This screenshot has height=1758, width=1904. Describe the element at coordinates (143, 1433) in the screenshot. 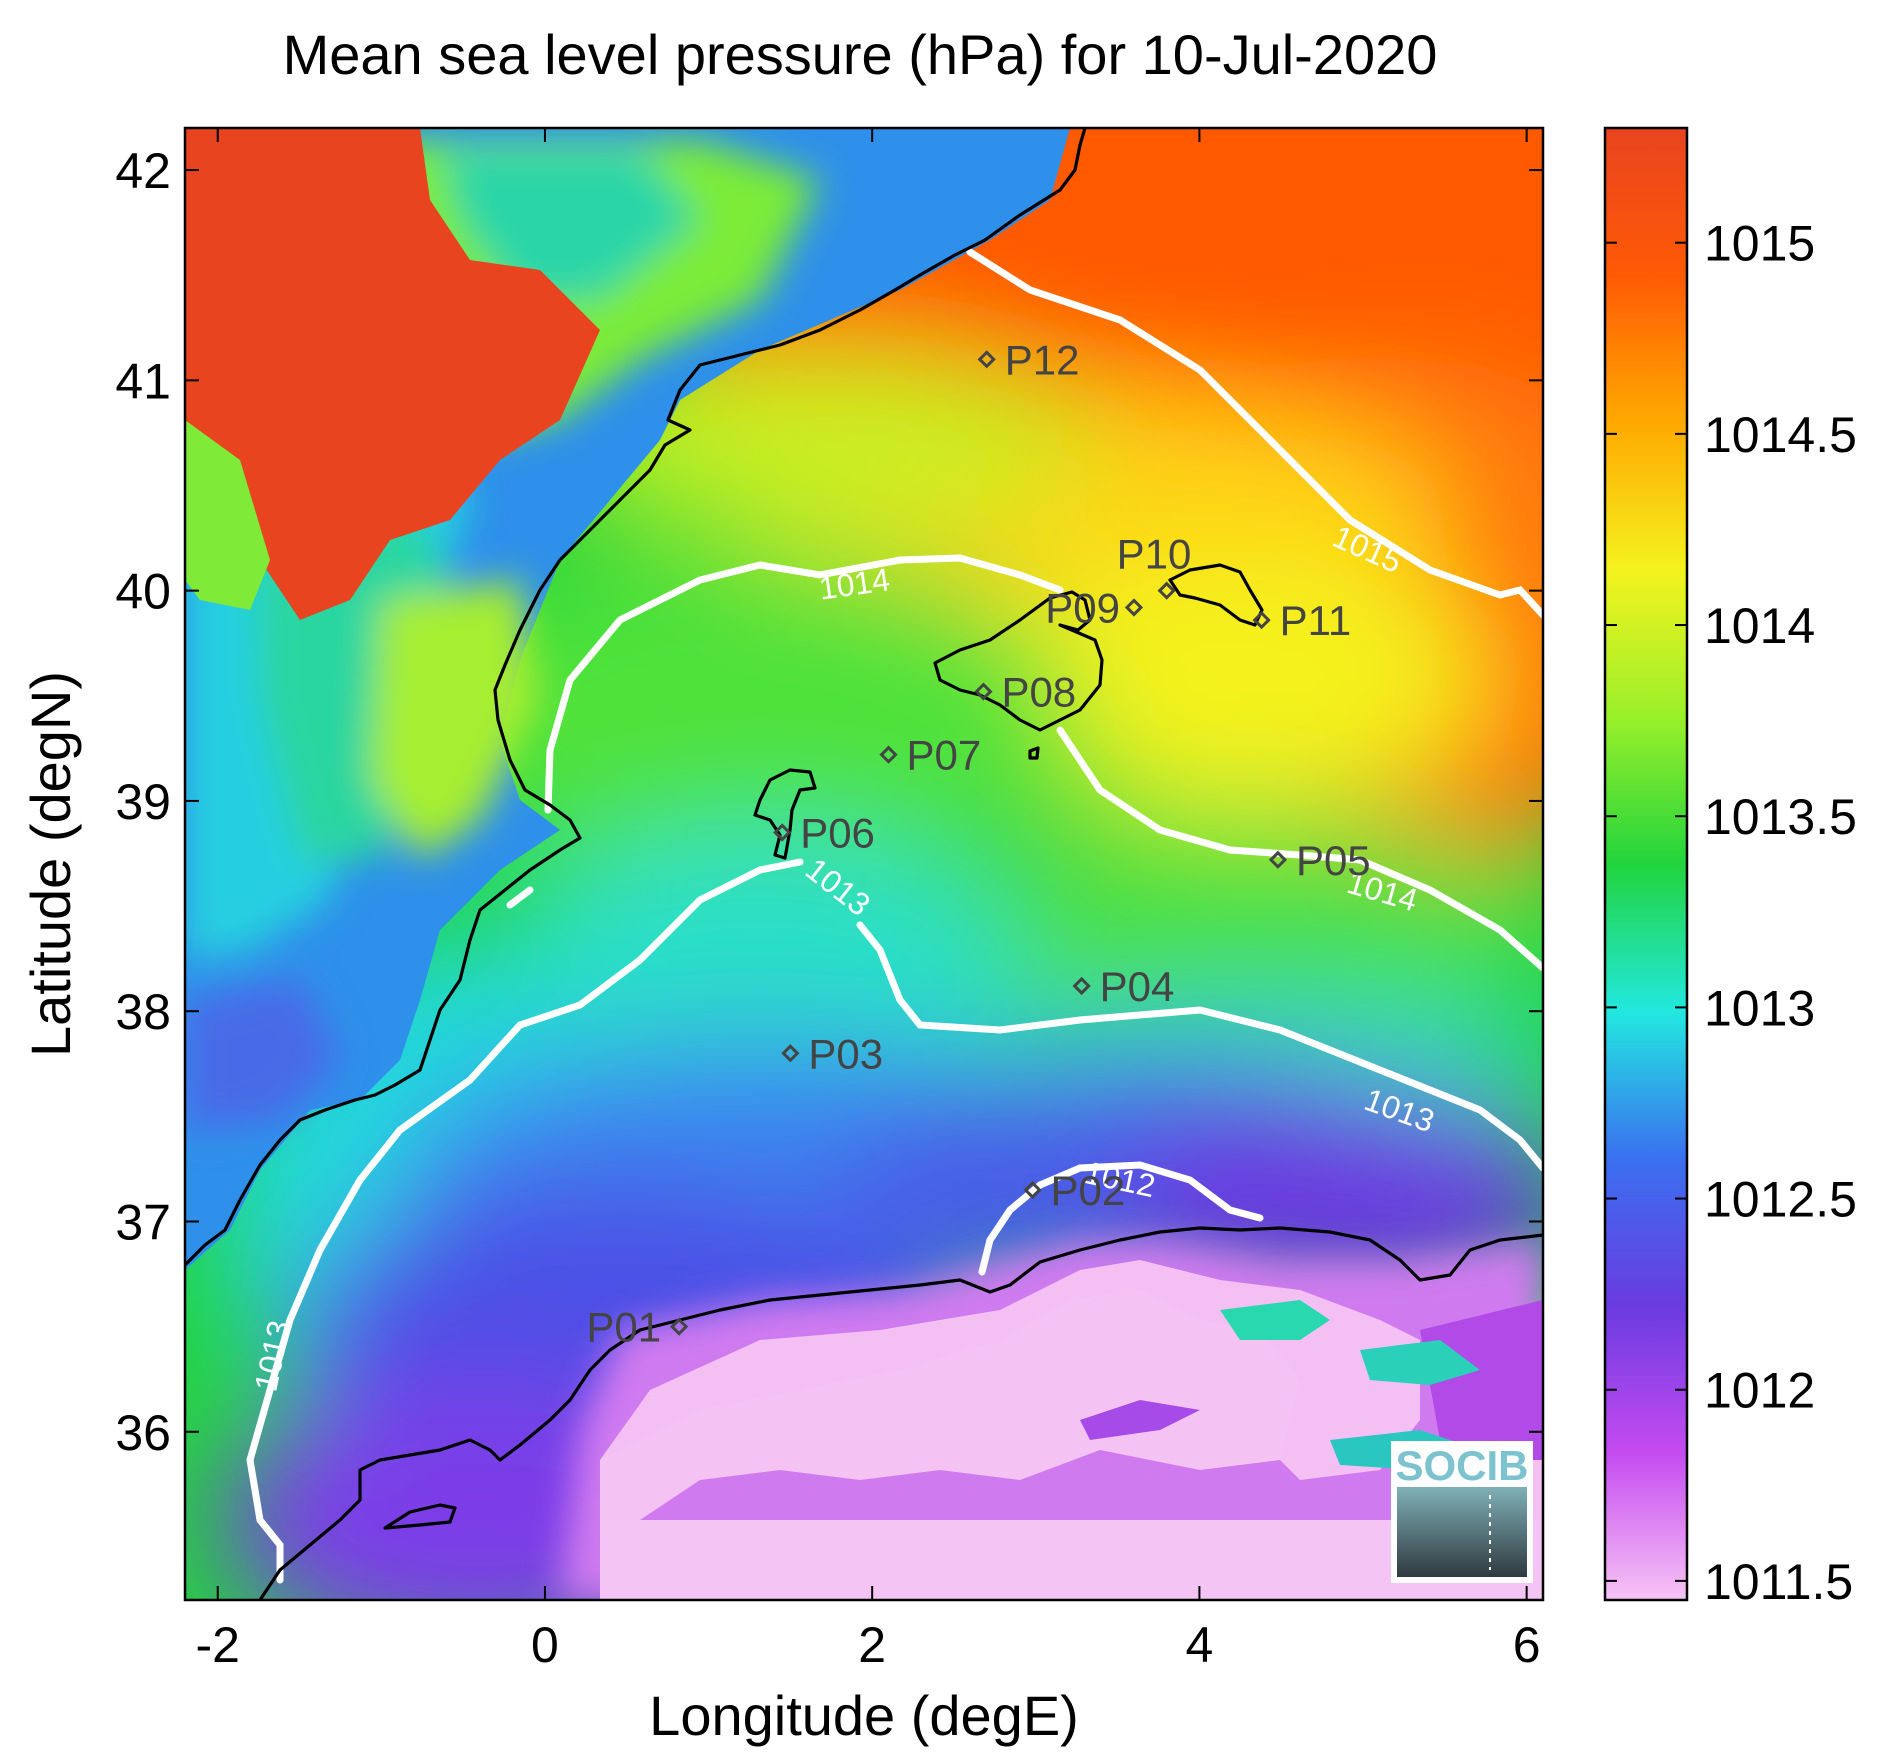

I see `y-tick-label: 36` at that location.